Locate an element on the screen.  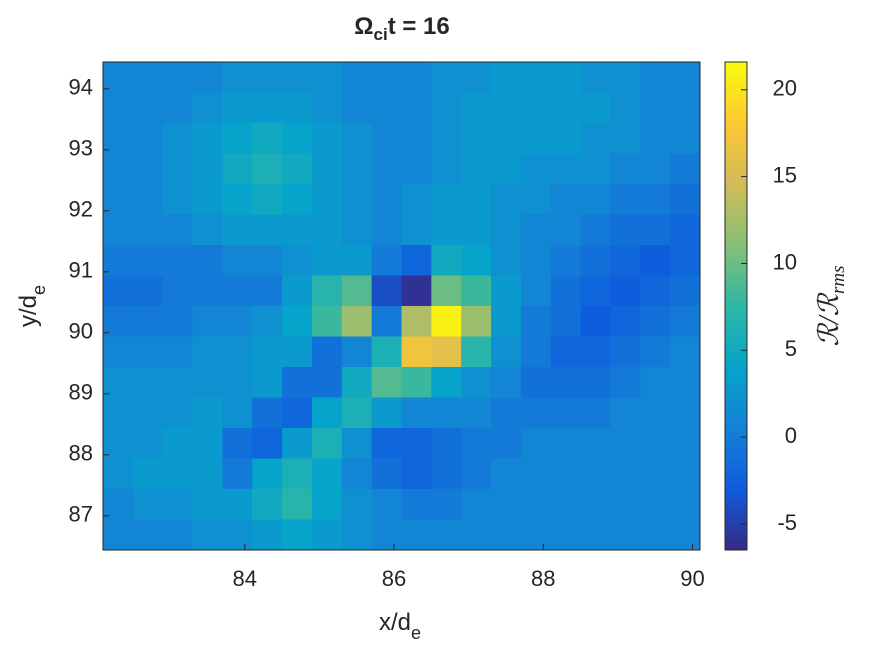
colorbar-tick-label: 15 is located at coordinates (785, 174).